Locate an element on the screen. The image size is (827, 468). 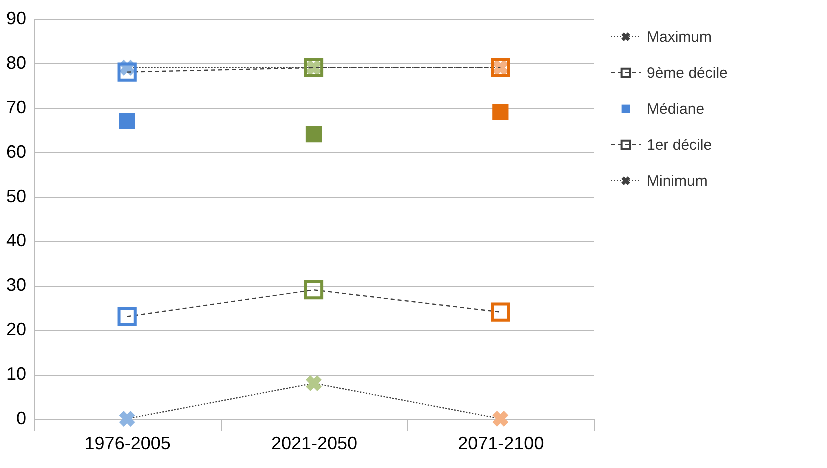
y-tick-label: 90 is located at coordinates (16, 18).